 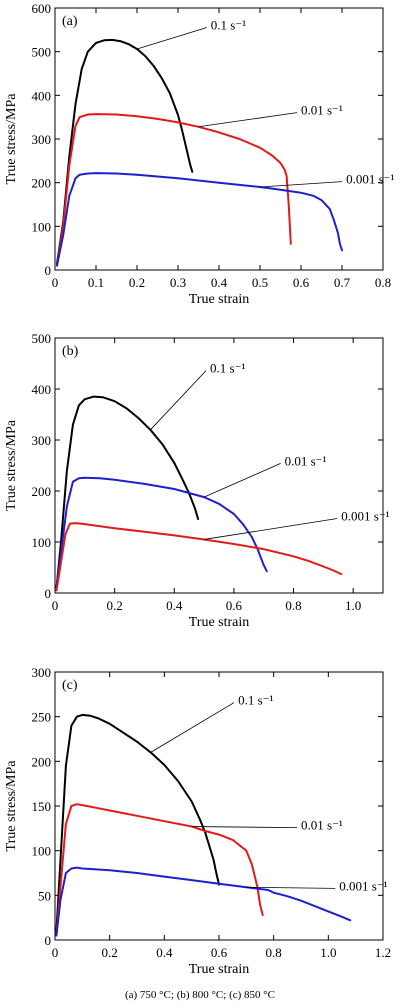 What do you see at coordinates (42, 672) in the screenshot?
I see `y-tick-label-c: 300` at bounding box center [42, 672].